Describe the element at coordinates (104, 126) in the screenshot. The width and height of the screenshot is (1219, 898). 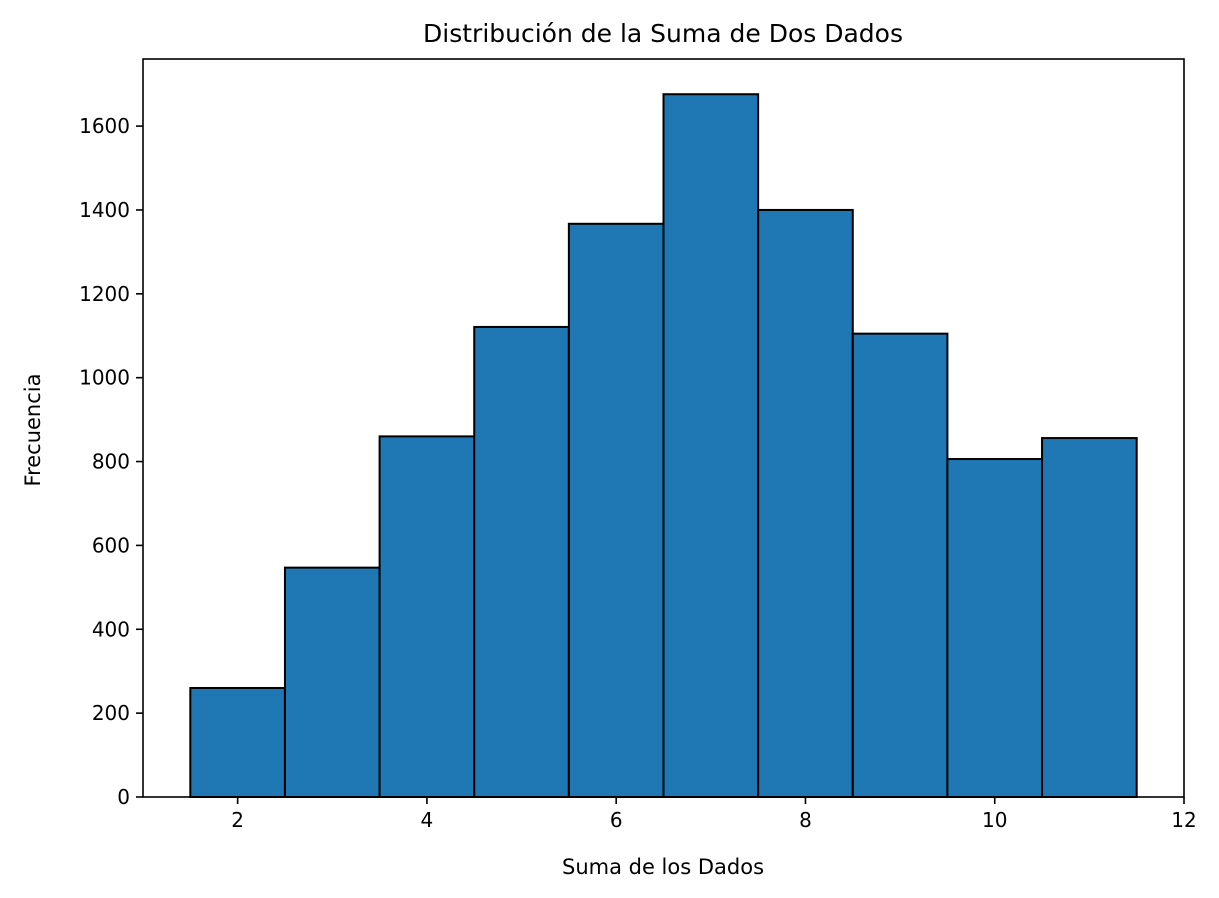
I see `y-tick-label: 1600` at that location.